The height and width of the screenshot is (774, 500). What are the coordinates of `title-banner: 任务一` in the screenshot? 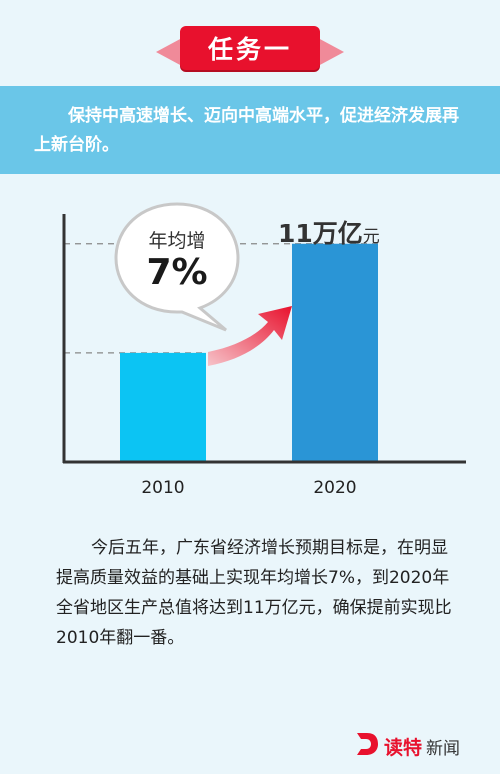 It's located at (250, 50).